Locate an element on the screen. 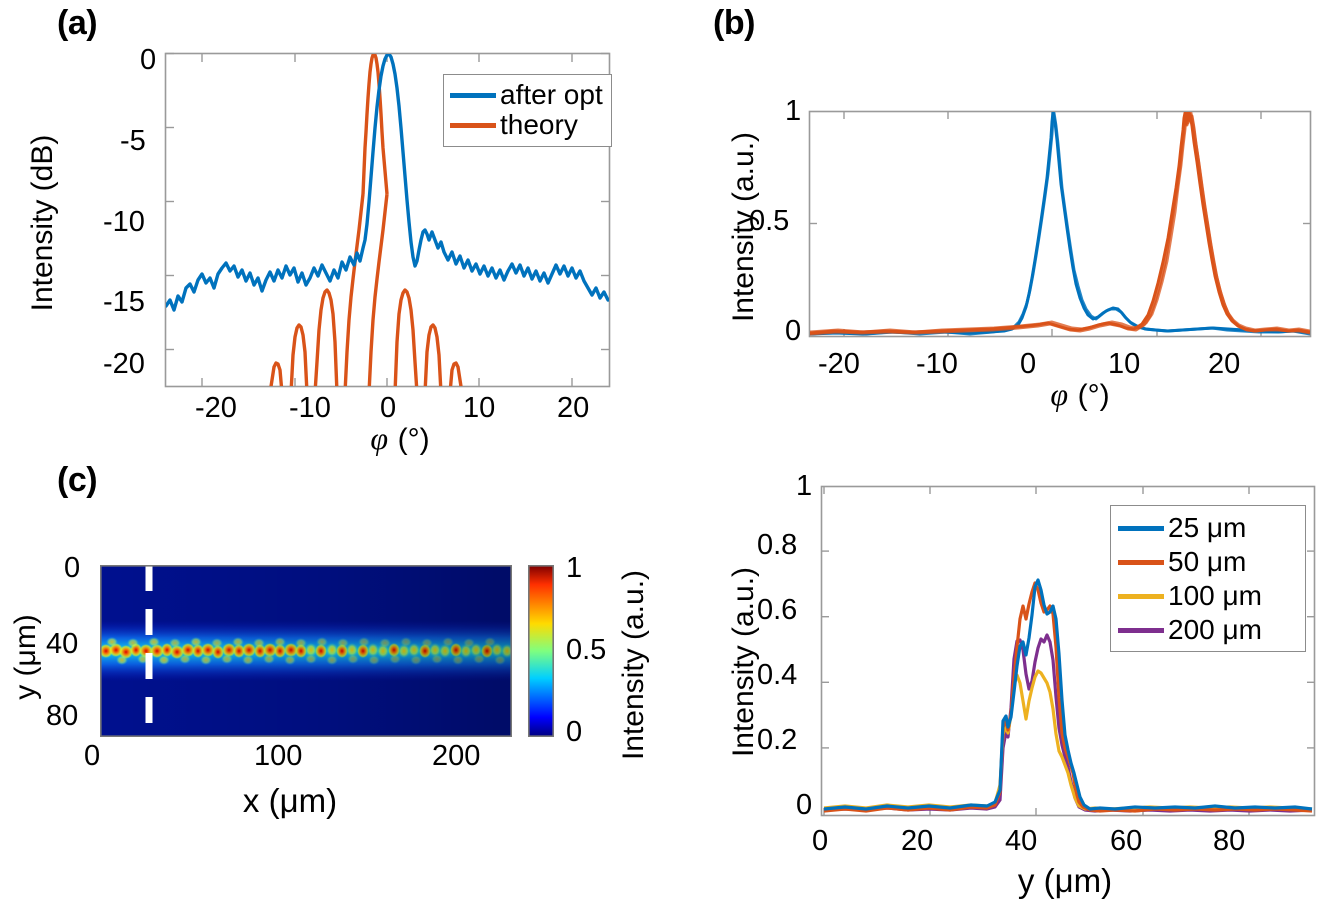  panel-d-ytick-5: 0 is located at coordinates (804, 805).